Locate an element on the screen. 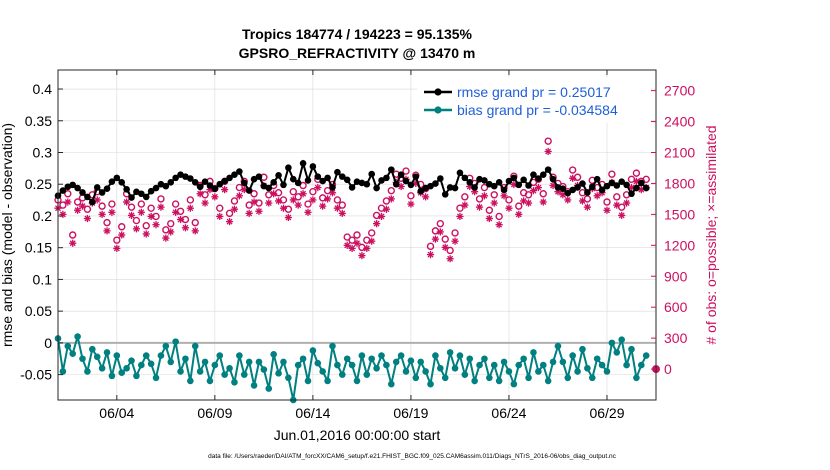  right-tick-label: 2700 is located at coordinates (679, 91).